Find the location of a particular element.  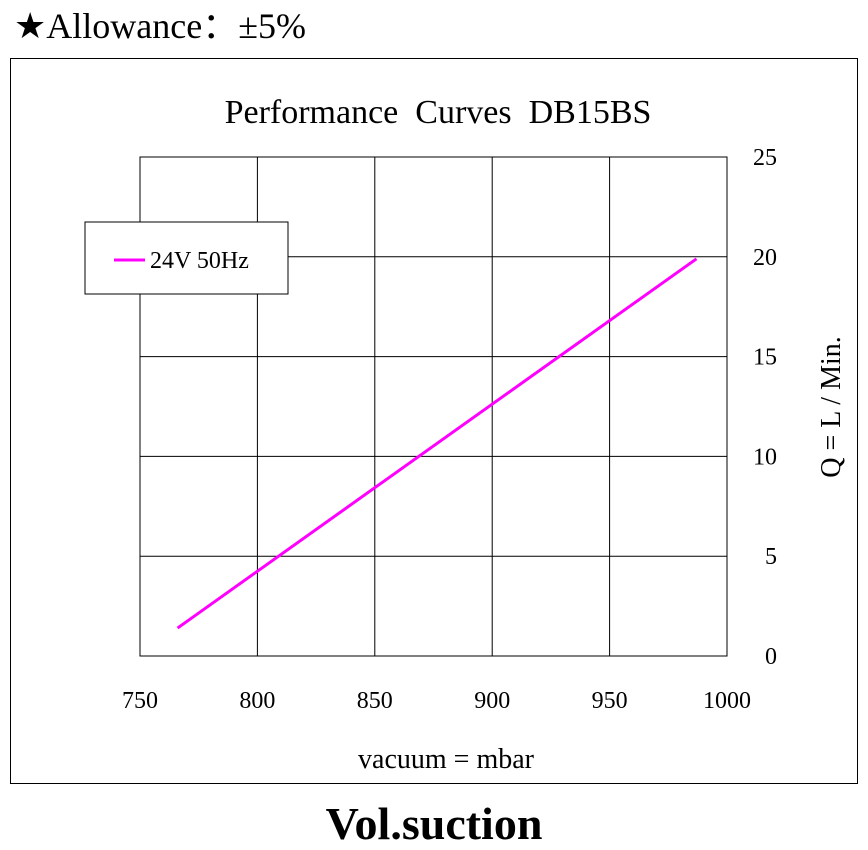

x-tick-label: 1000 is located at coordinates (727, 701).